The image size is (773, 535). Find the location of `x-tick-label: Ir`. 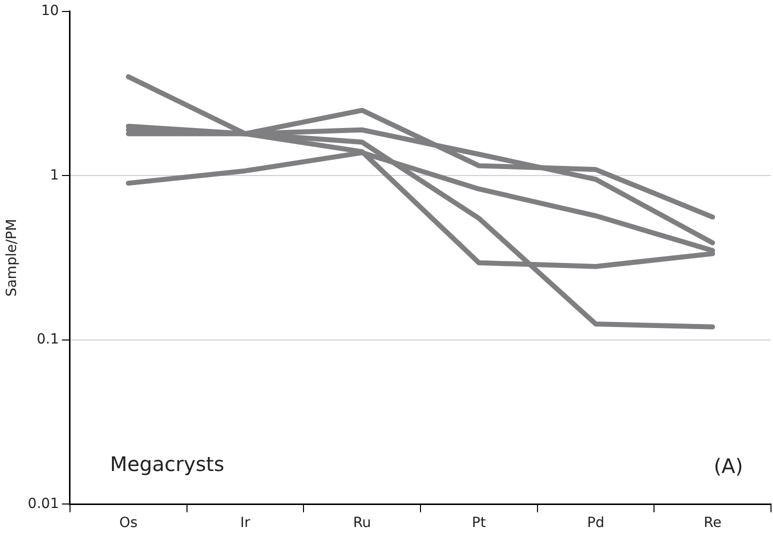

x-tick-label: Ir is located at coordinates (245, 523).